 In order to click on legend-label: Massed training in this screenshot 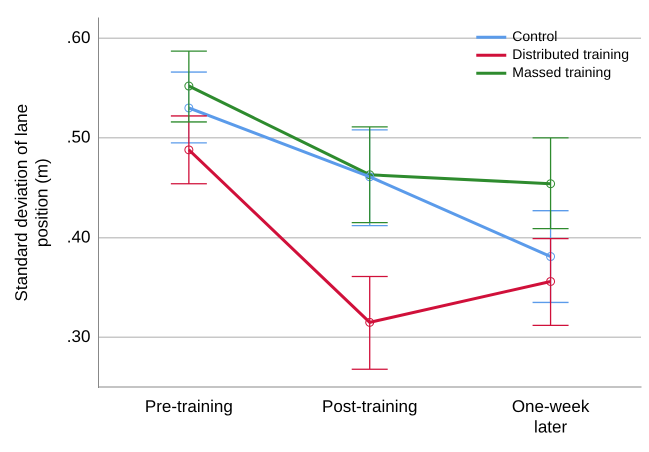, I will do `click(562, 72)`.